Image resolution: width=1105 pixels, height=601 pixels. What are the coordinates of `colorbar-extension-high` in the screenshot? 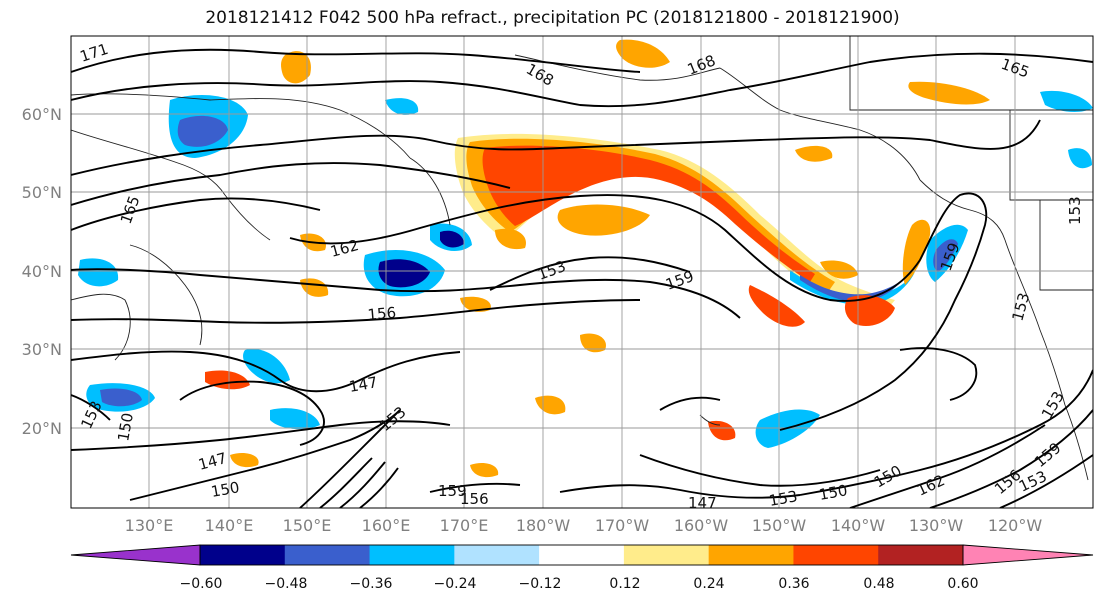 It's located at (1028, 555).